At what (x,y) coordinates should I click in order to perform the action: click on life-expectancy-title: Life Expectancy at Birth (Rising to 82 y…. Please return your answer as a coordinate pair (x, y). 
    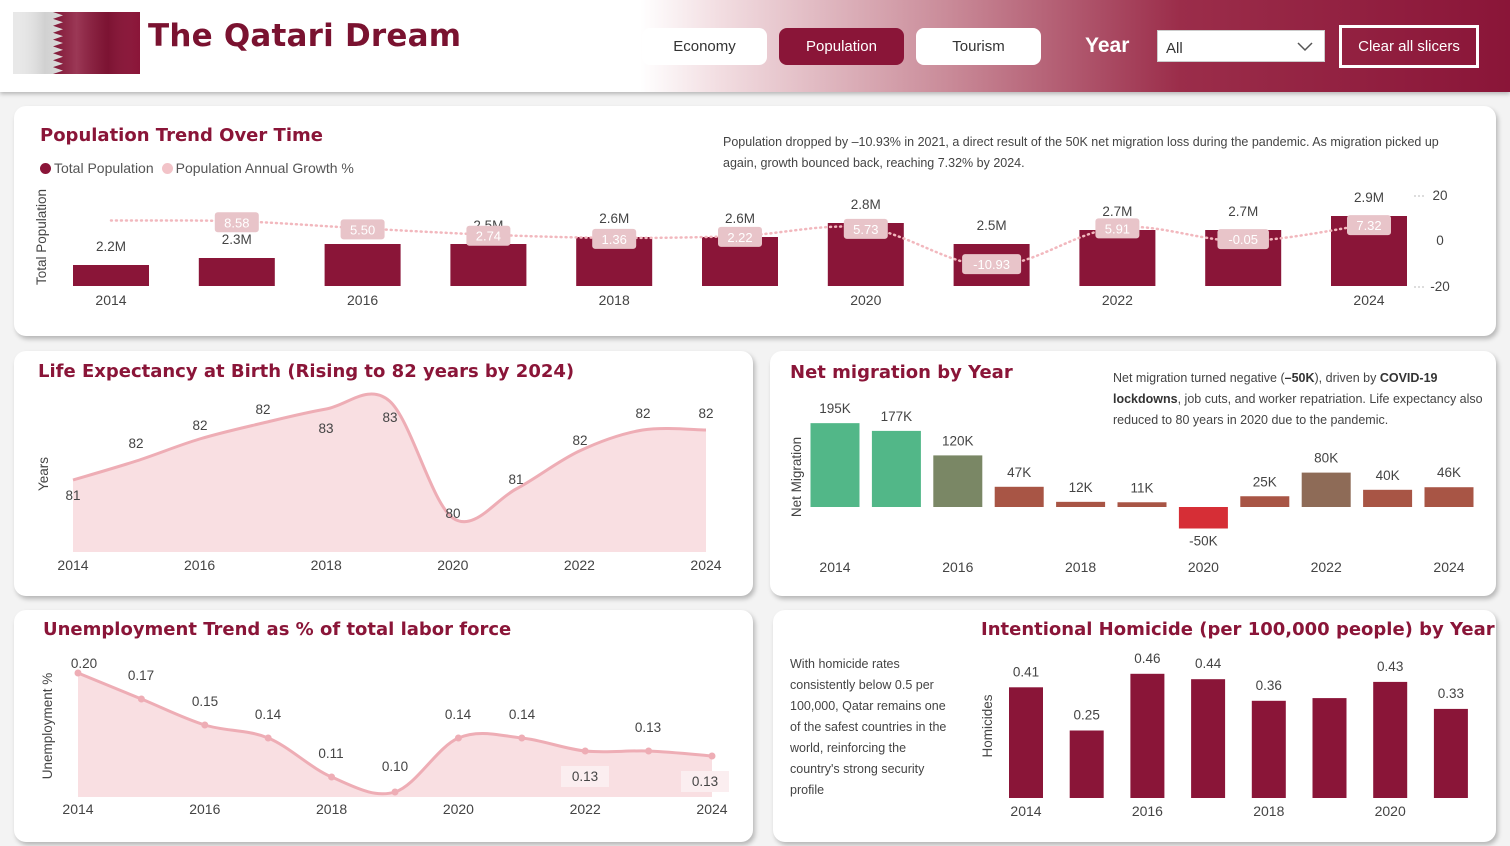
    Looking at the image, I should click on (306, 371).